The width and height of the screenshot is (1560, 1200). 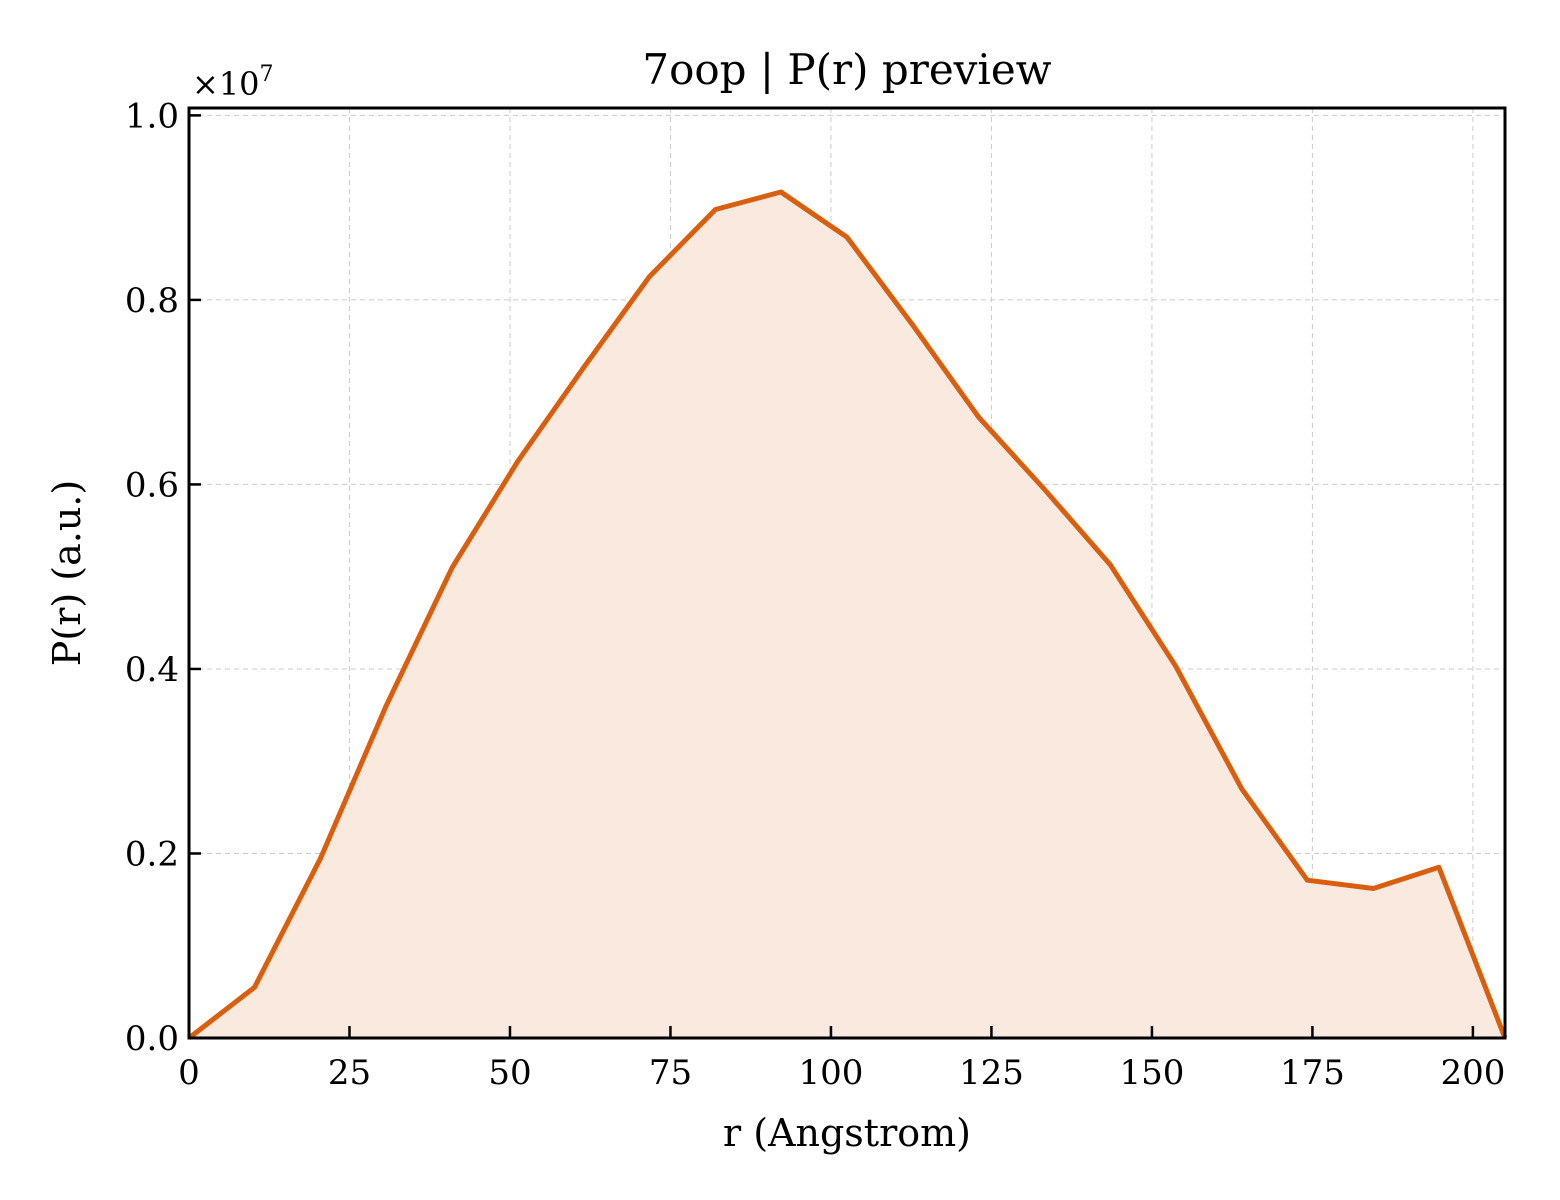 I want to click on x-tick-label: 50, so click(x=509, y=1073).